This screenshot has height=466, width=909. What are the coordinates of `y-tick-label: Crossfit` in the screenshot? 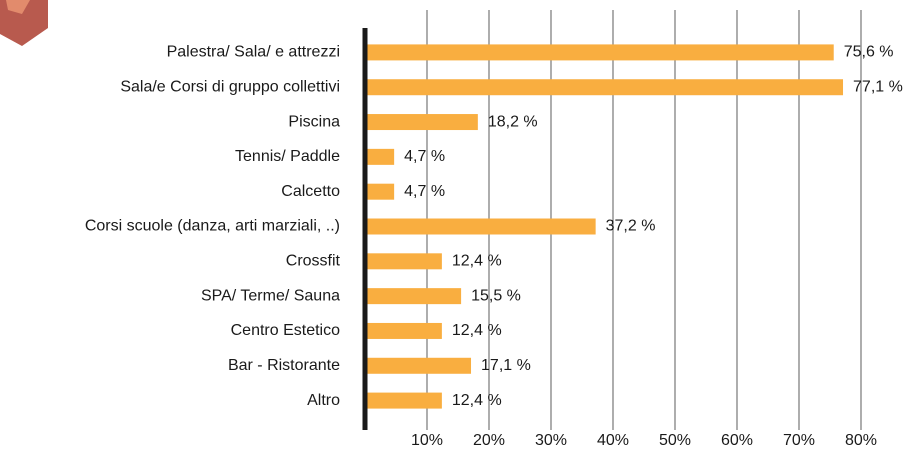 It's located at (313, 261).